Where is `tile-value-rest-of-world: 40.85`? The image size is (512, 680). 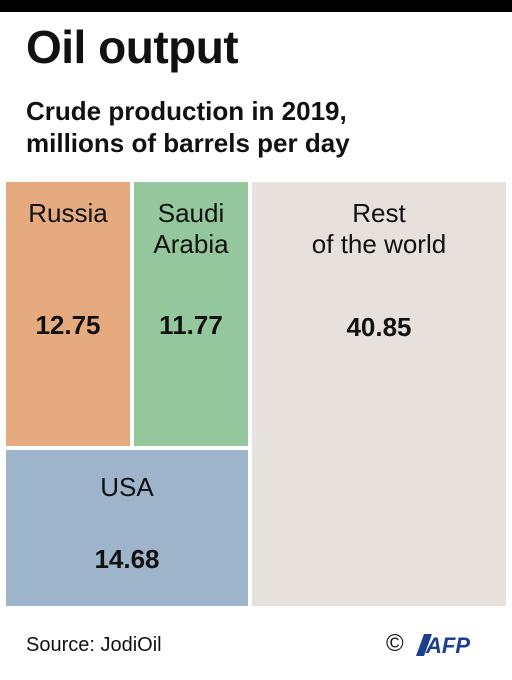 tile-value-rest-of-world: 40.85 is located at coordinates (379, 327).